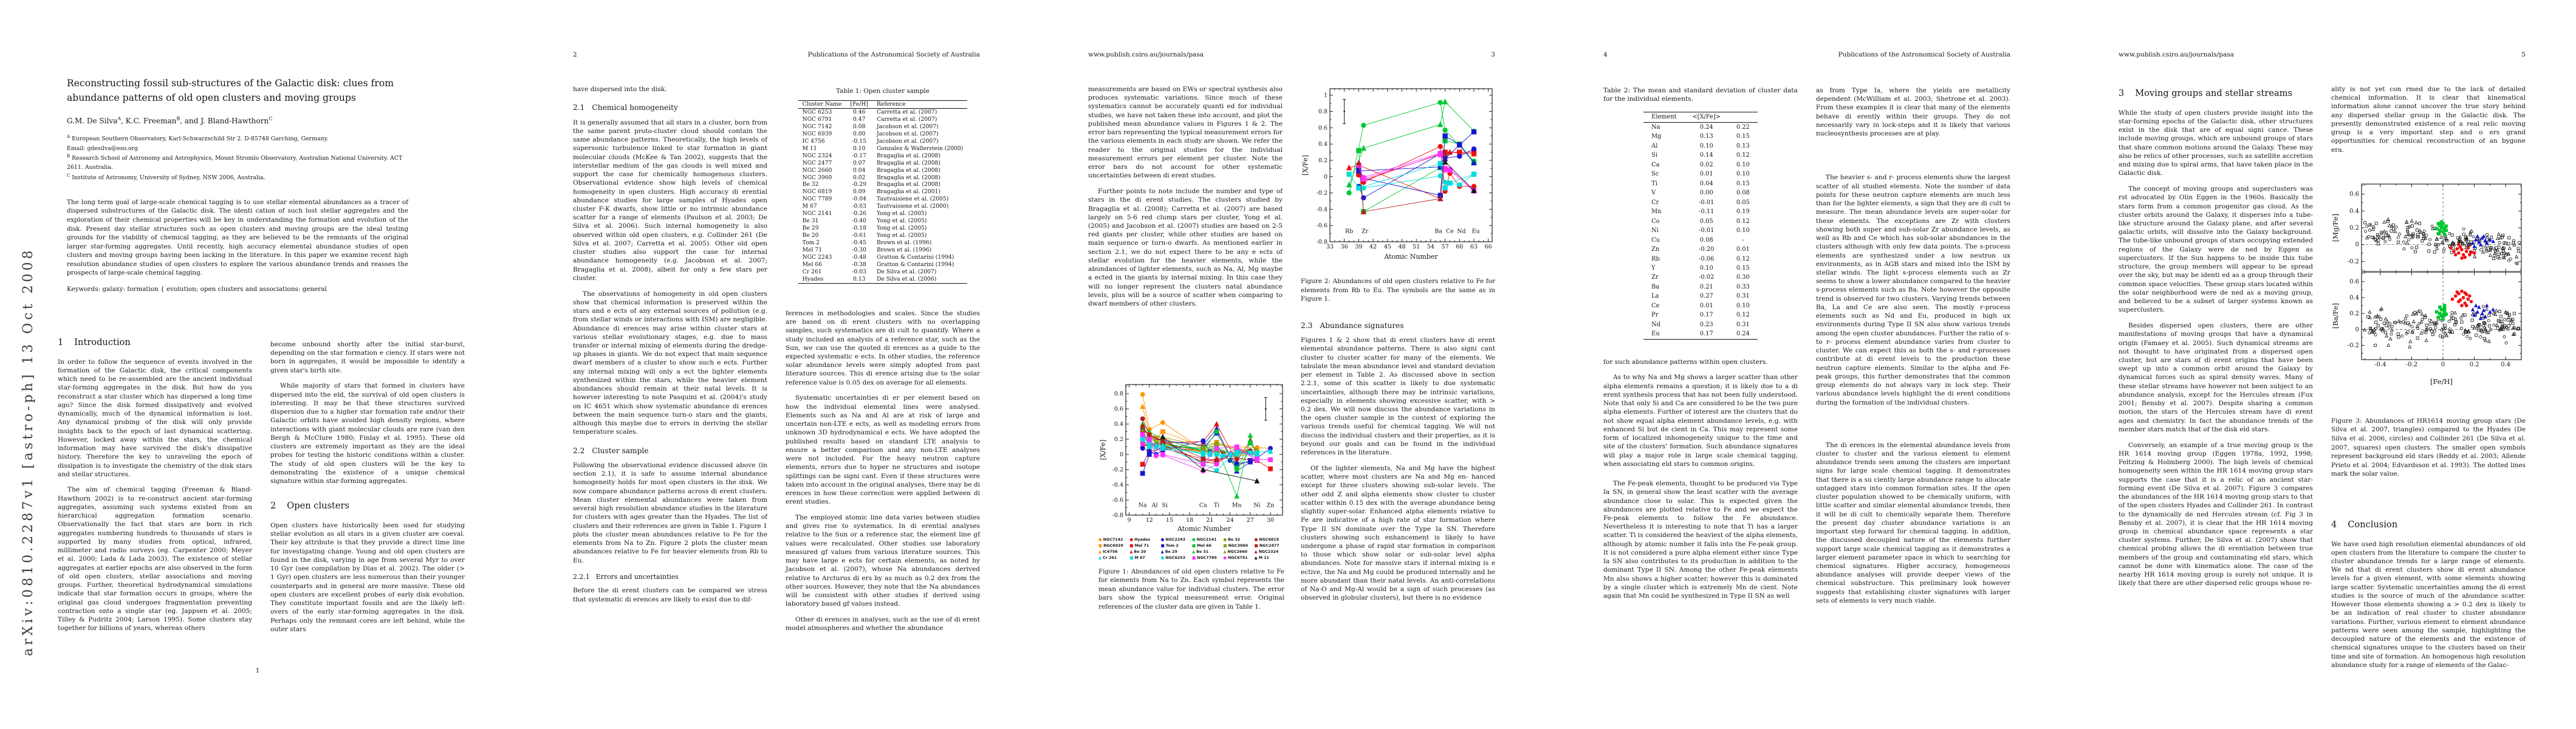 The image size is (2576, 729). I want to click on svg-text: 15, so click(1169, 521).